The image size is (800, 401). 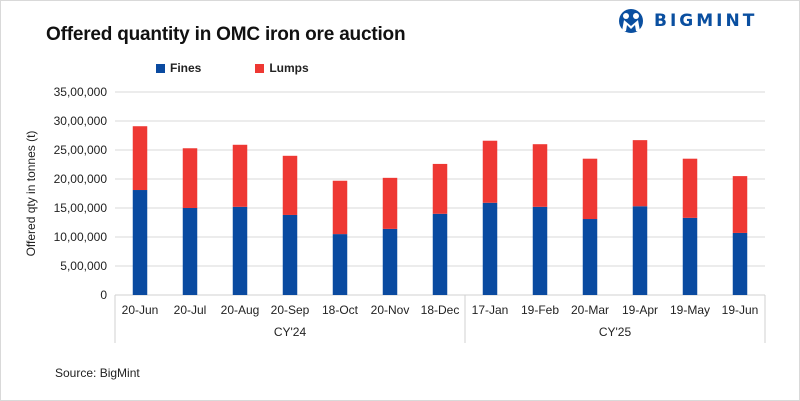 What do you see at coordinates (81, 92) in the screenshot?
I see `y-tick-label: 35,00,000` at bounding box center [81, 92].